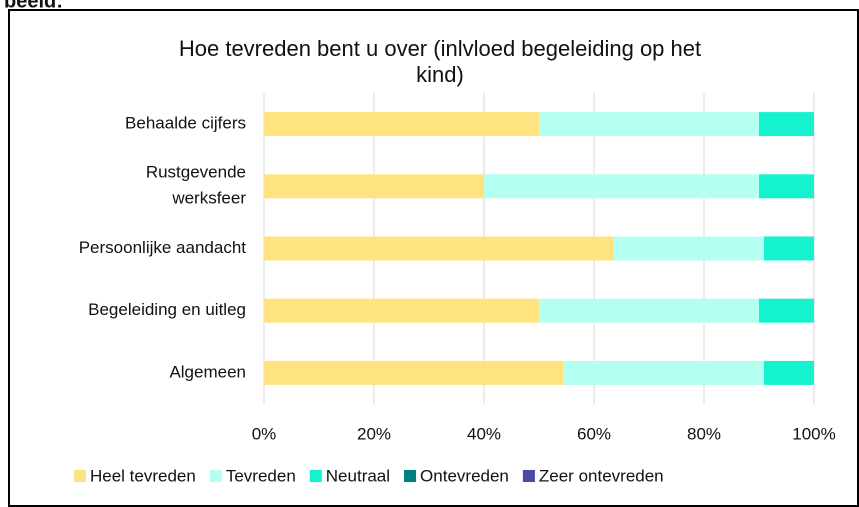  What do you see at coordinates (163, 247) in the screenshot?
I see `y-tick-label: Persoonlijke aandacht` at bounding box center [163, 247].